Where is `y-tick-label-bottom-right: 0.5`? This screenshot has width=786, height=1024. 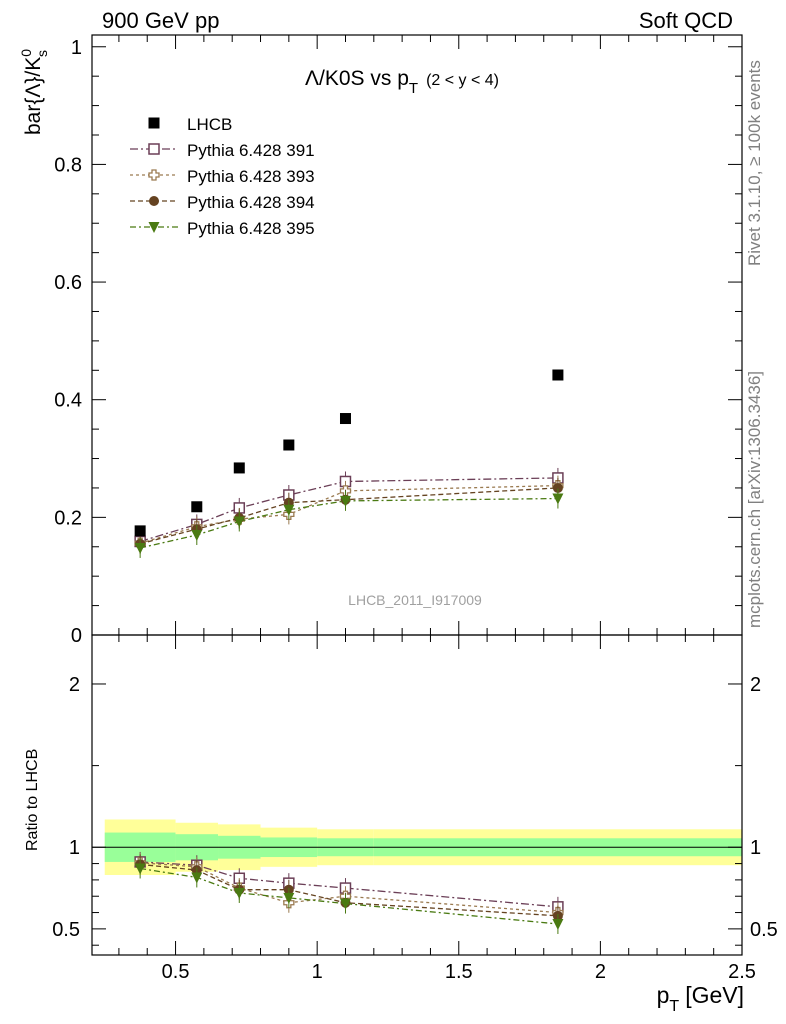
y-tick-label-bottom-right: 0.5 is located at coordinates (764, 930).